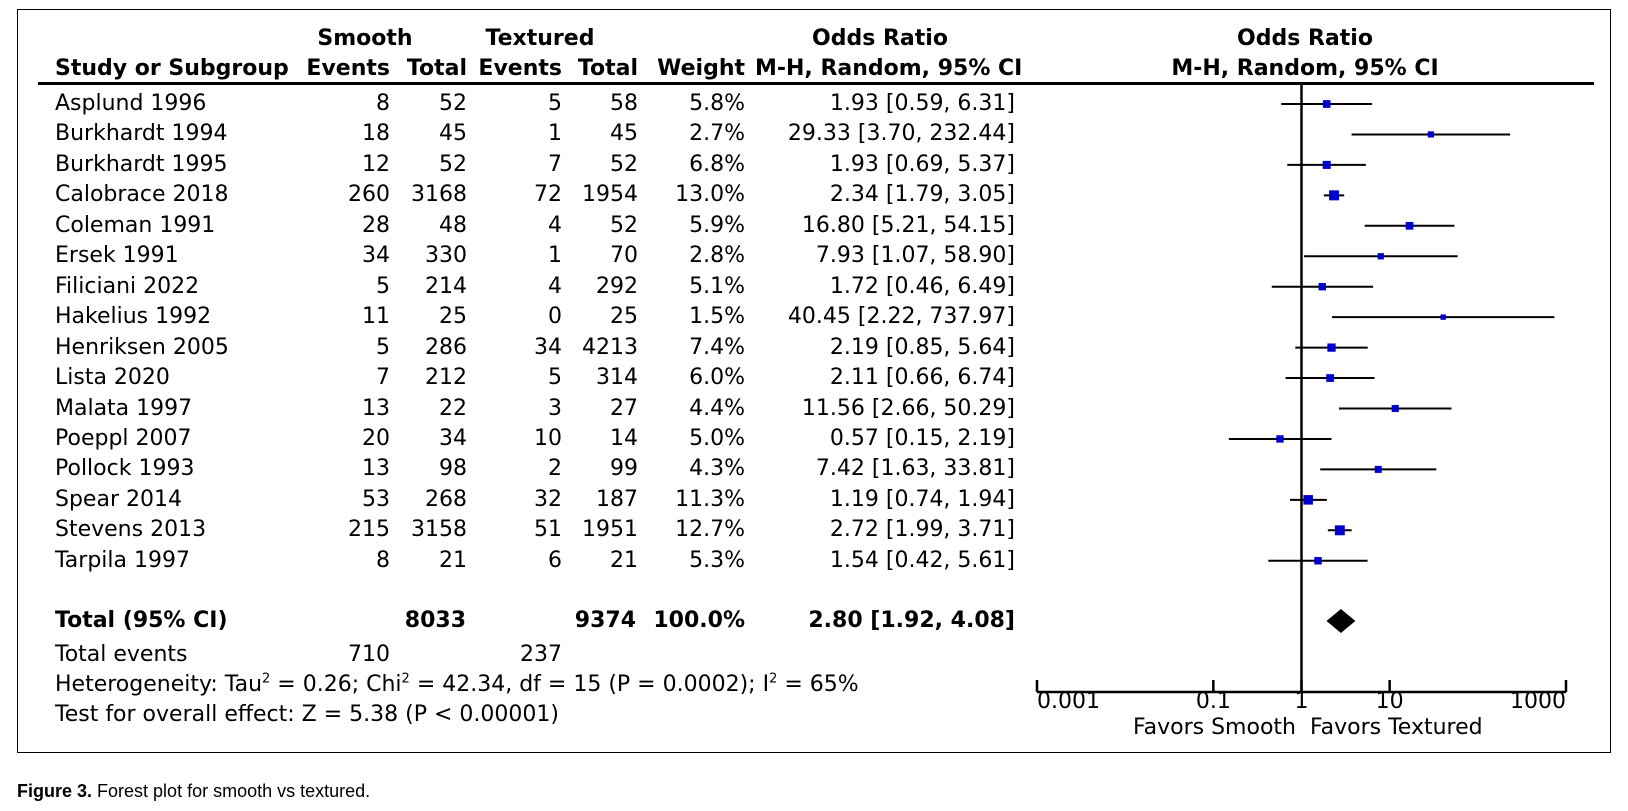 The width and height of the screenshot is (1628, 811). I want to click on weight-value: 5.9%, so click(717, 225).